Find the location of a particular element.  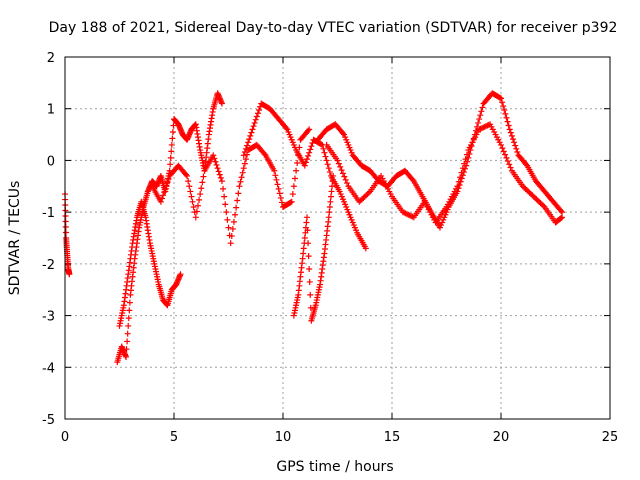

y-tick-label: -2 is located at coordinates (48, 265).